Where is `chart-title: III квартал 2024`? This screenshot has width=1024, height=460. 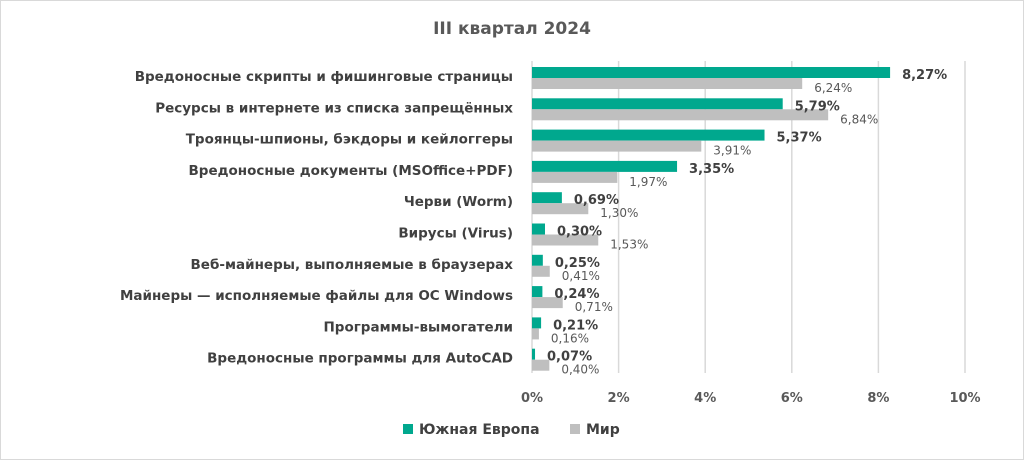
chart-title: III квартал 2024 is located at coordinates (512, 29).